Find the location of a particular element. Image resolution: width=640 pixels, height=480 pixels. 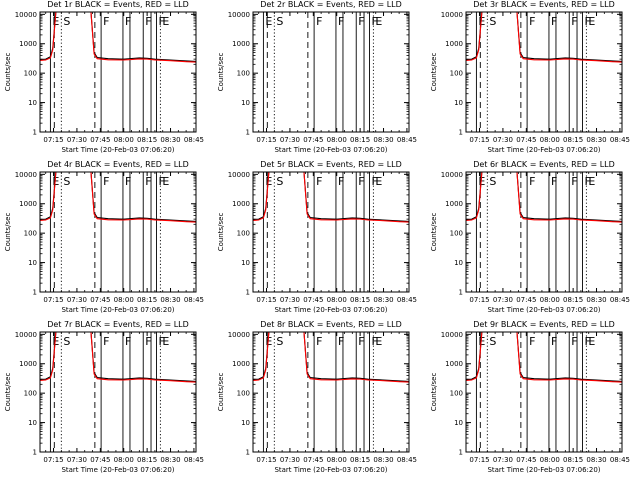

panel-title: Det 3r BLACK = Events, RED = LLD is located at coordinates (544, 4).